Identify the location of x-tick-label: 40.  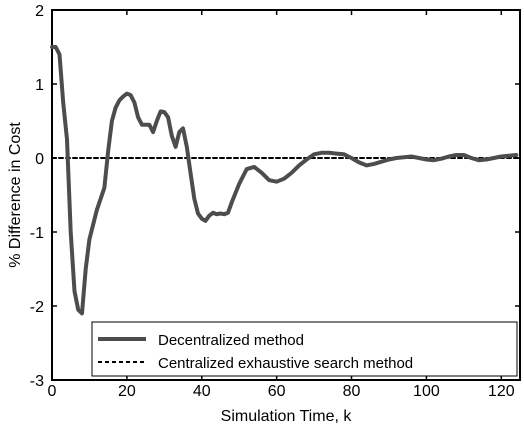
(202, 391).